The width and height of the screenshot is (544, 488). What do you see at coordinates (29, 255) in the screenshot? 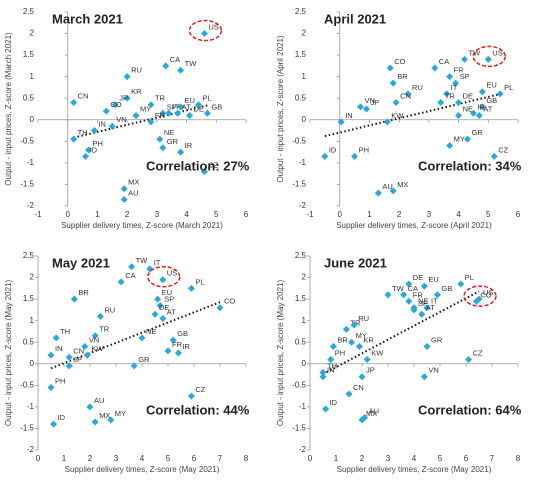
I see `y-tick-label: 2.5` at bounding box center [29, 255].